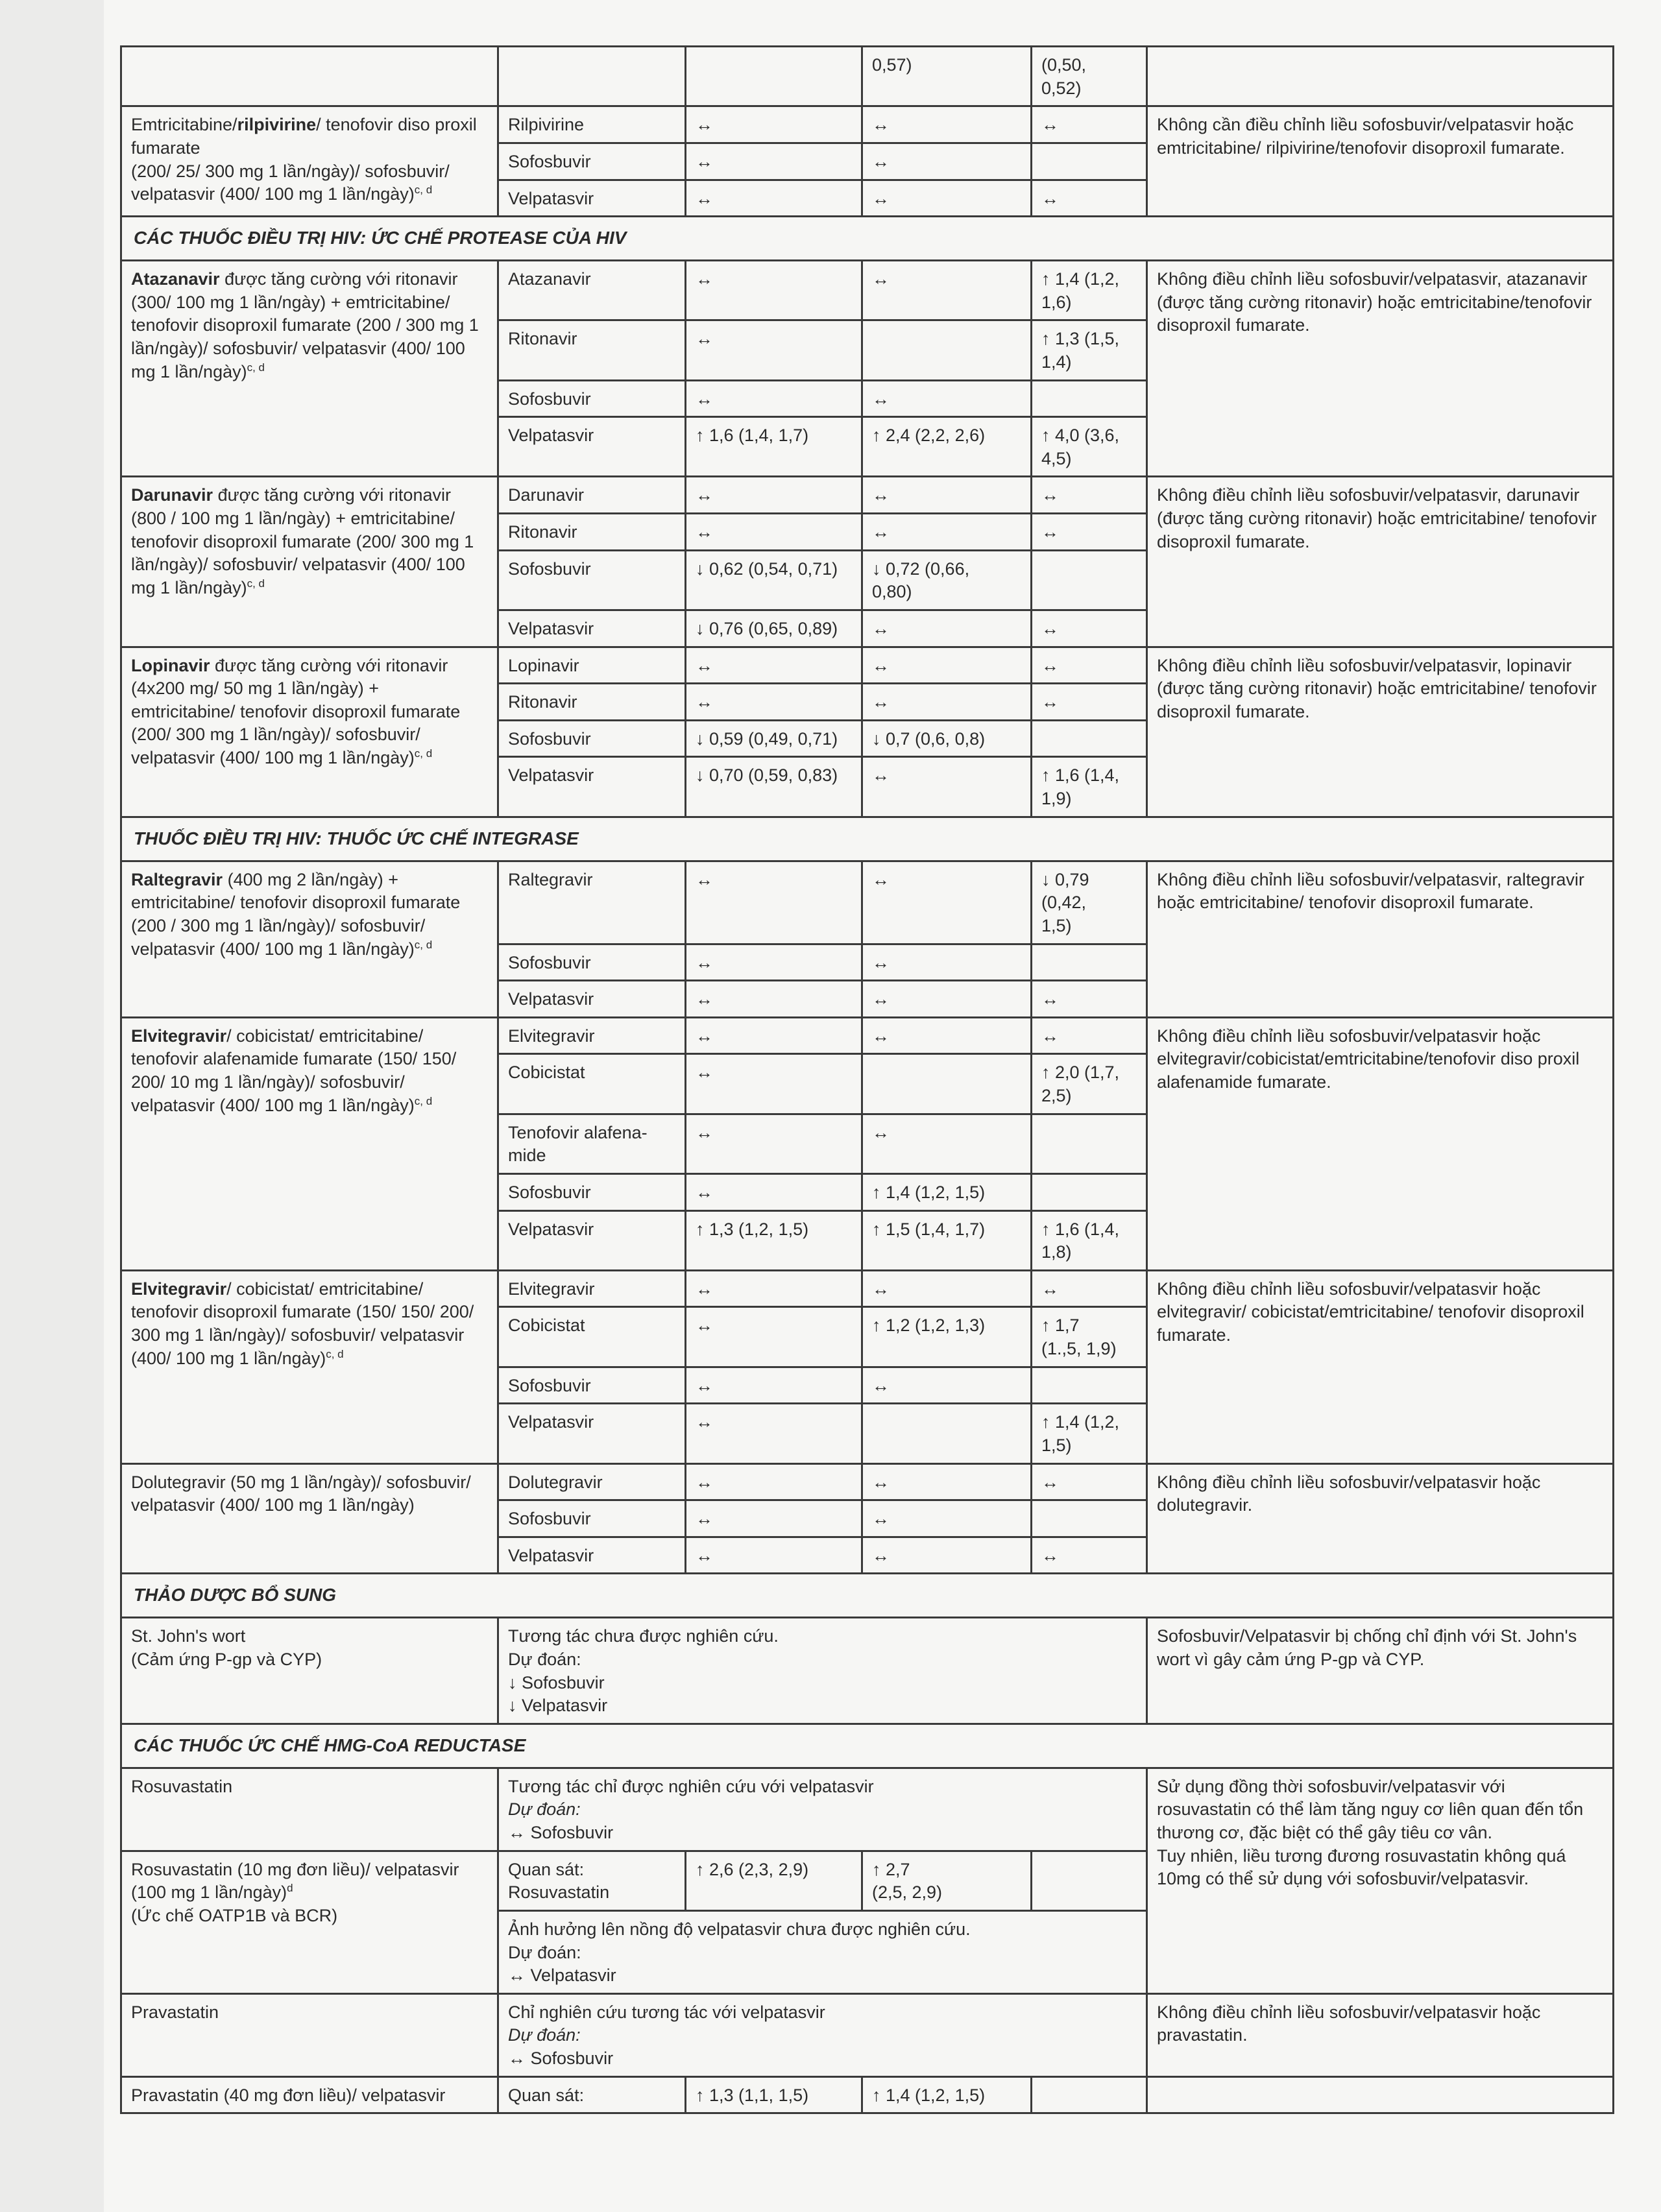  I want to click on table-row: Velpatasvir ↔ ↔ ↔, so click(867, 999).